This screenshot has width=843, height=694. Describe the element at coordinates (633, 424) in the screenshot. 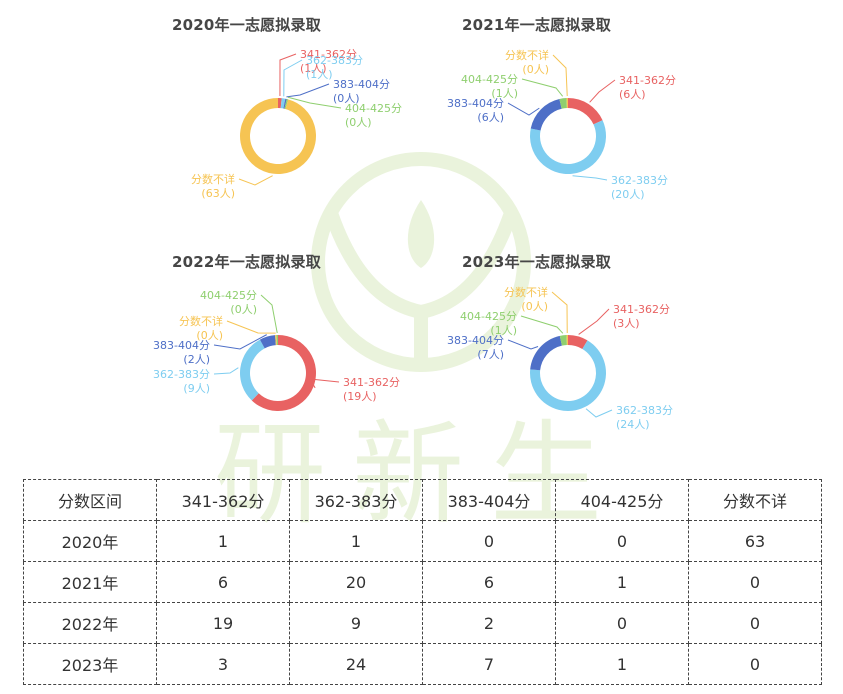

I see `slice-count-label: (24人)` at that location.